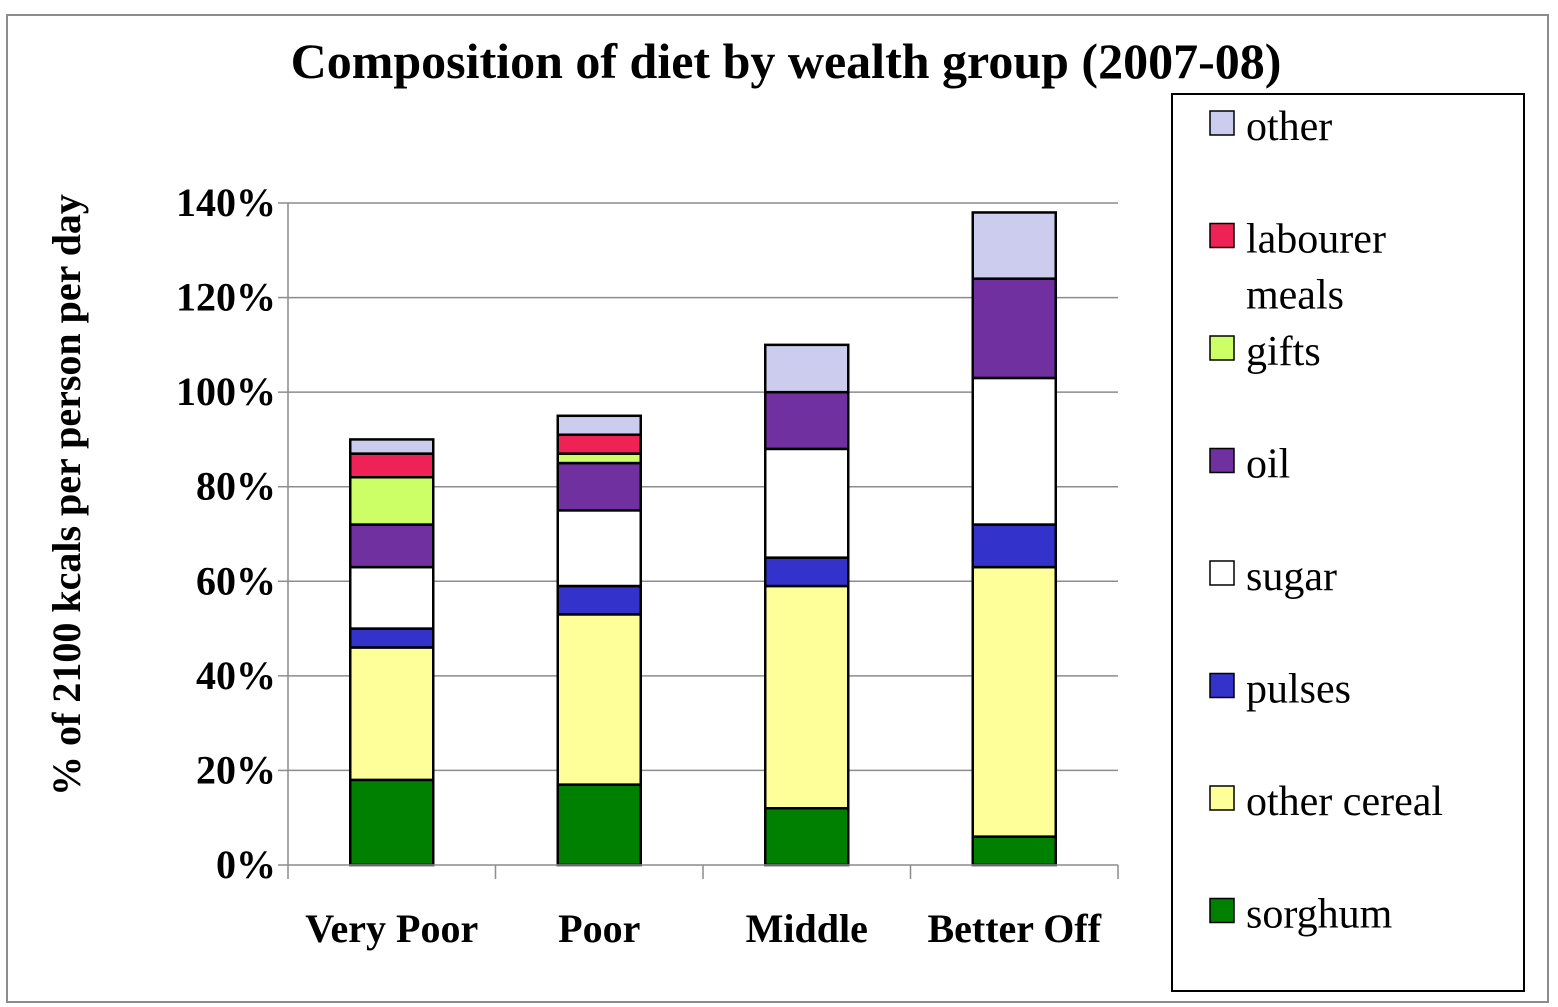 The height and width of the screenshot is (1007, 1558). I want to click on legend-label: sorghum, so click(1319, 915).